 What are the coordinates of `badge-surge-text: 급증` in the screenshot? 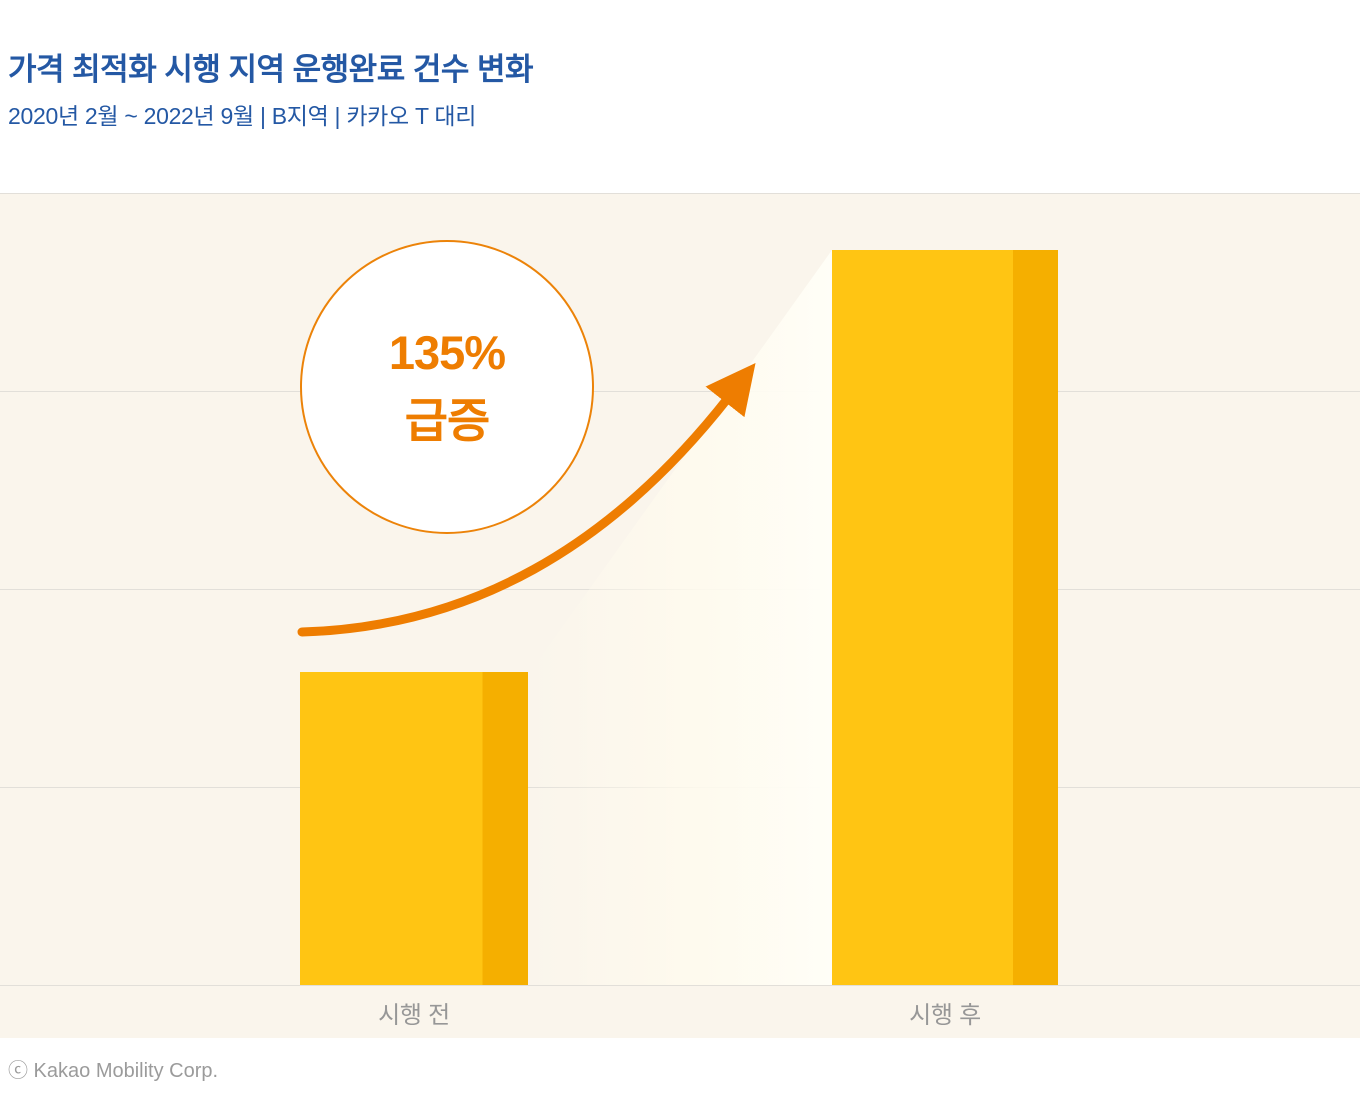 It's located at (447, 420).